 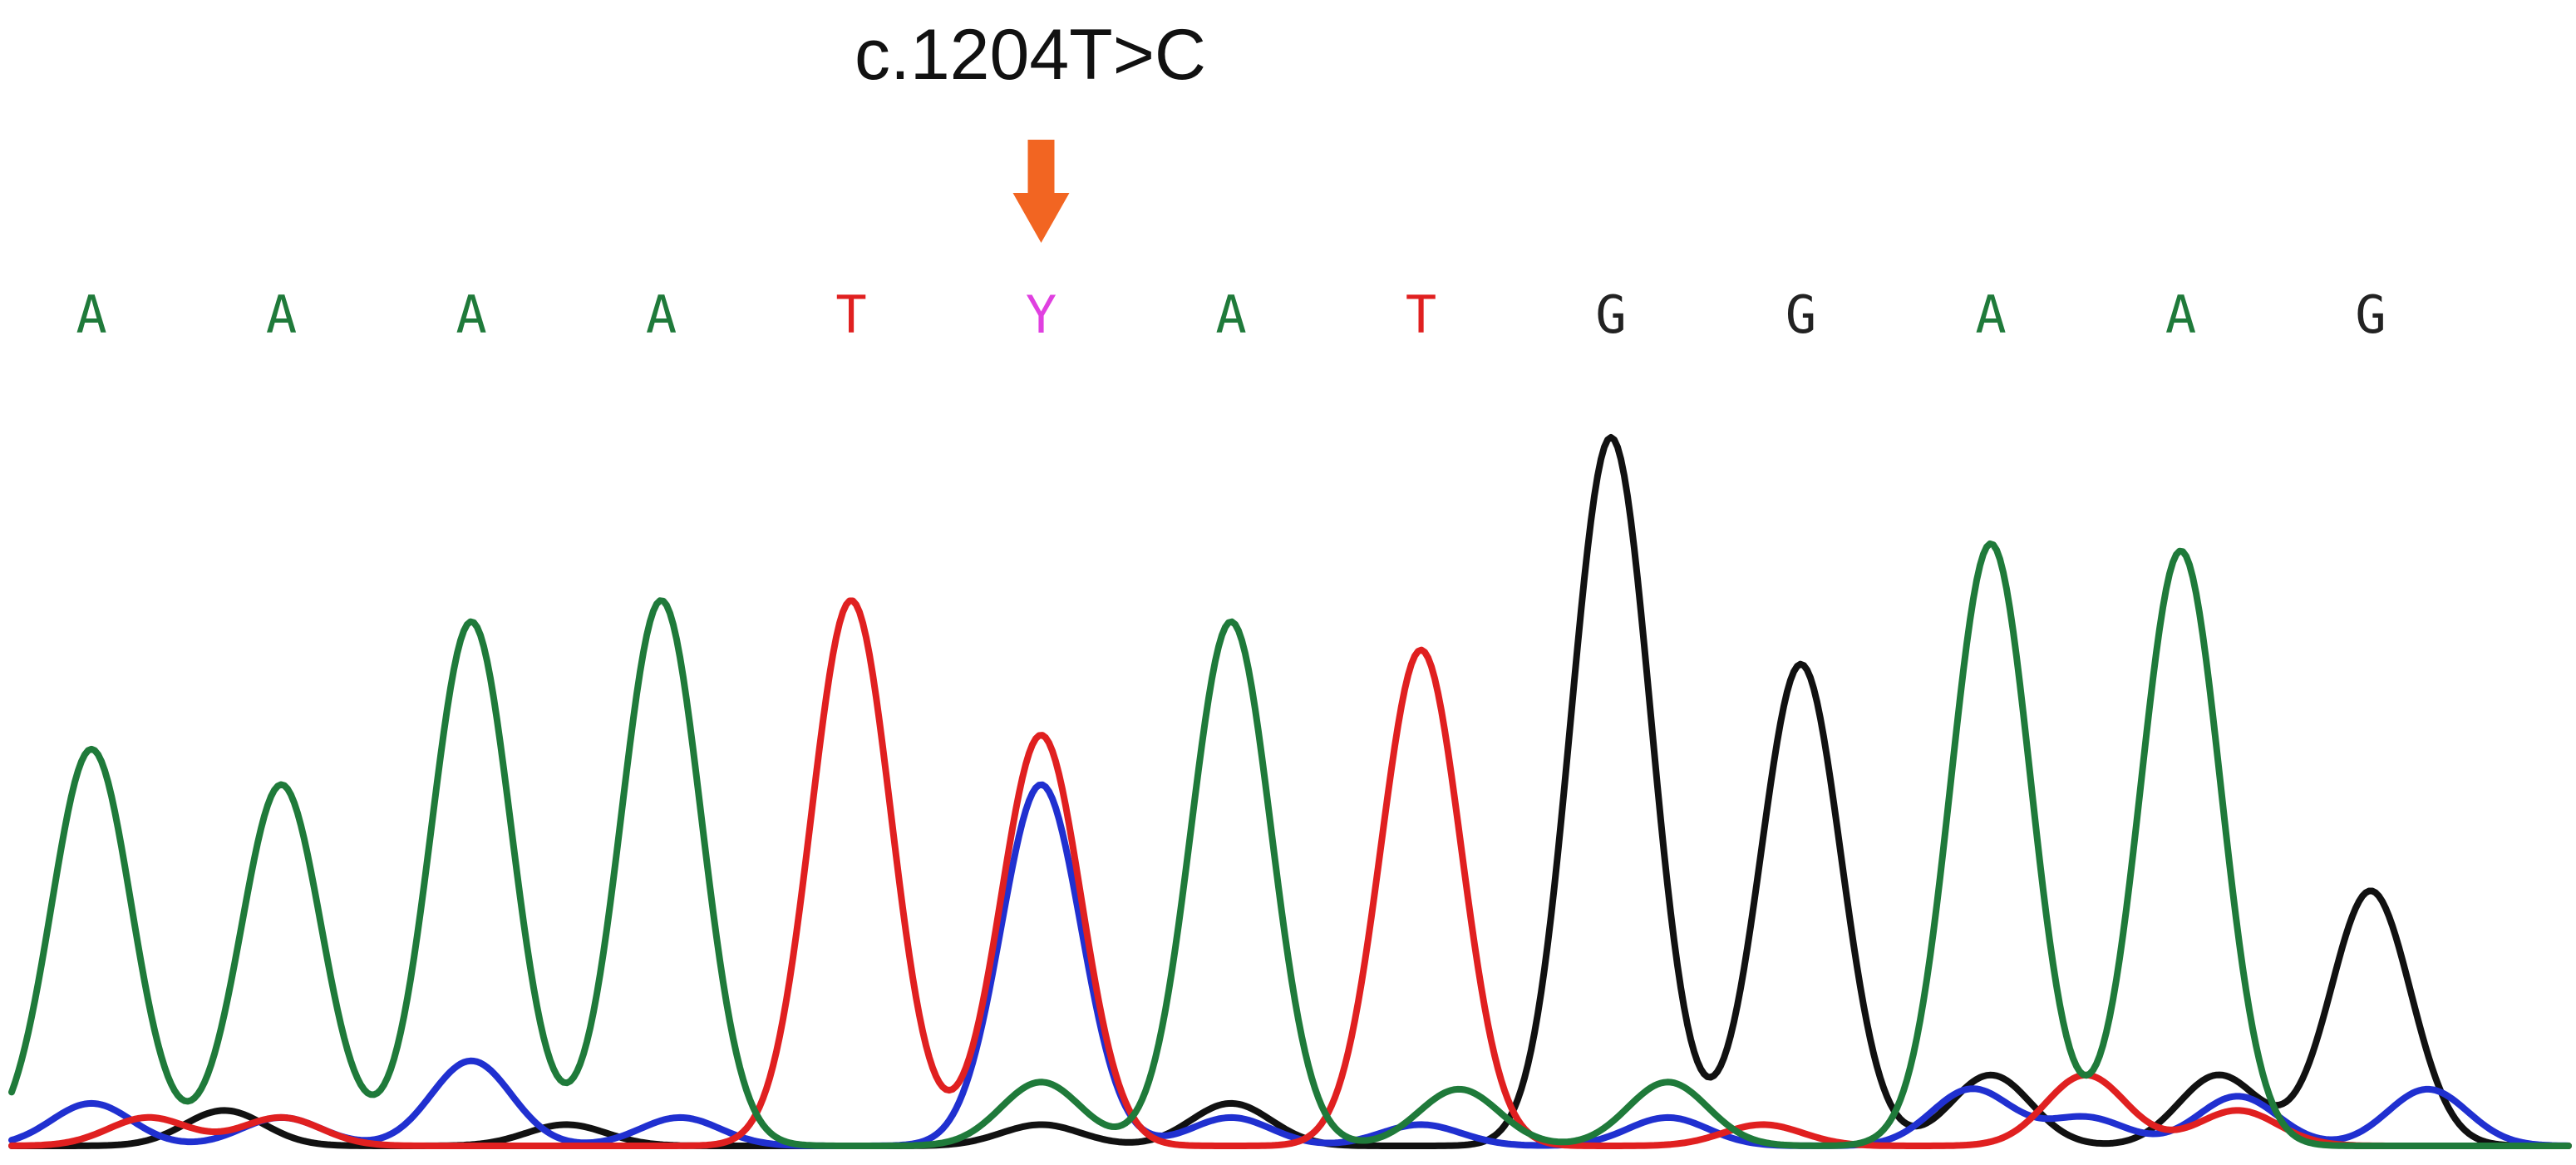 I want to click on base-call-7: A, so click(x=1230, y=314).